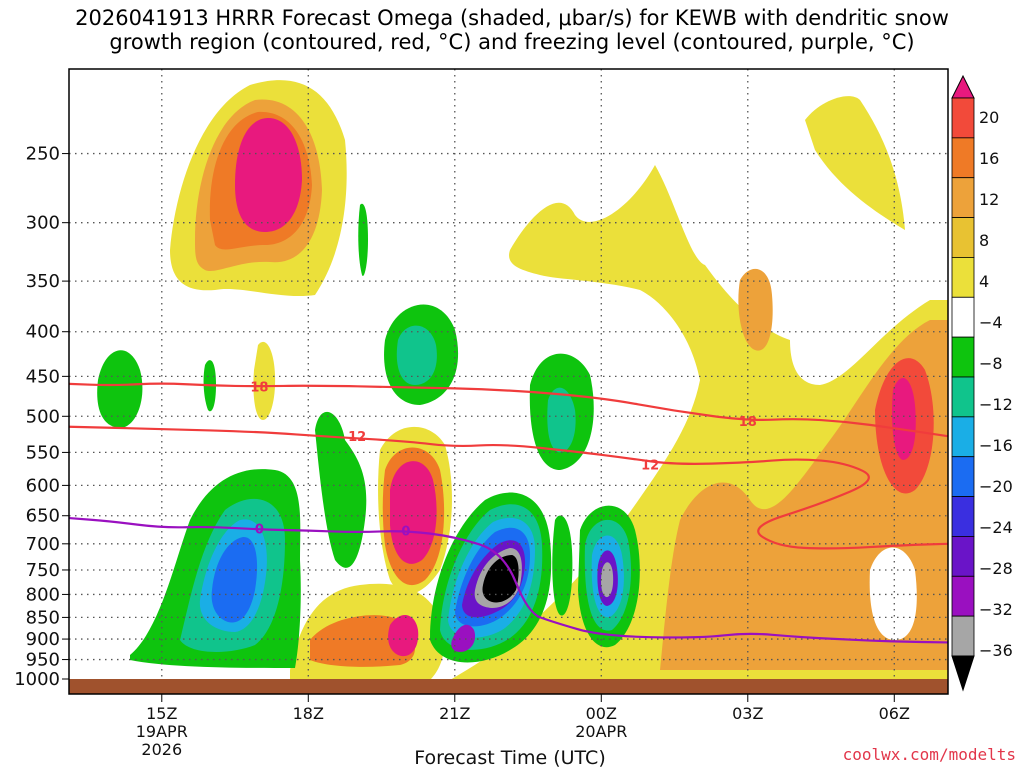 The width and height of the screenshot is (1024, 768). Describe the element at coordinates (43, 570) in the screenshot. I see `y-tick-label: 750` at that location.